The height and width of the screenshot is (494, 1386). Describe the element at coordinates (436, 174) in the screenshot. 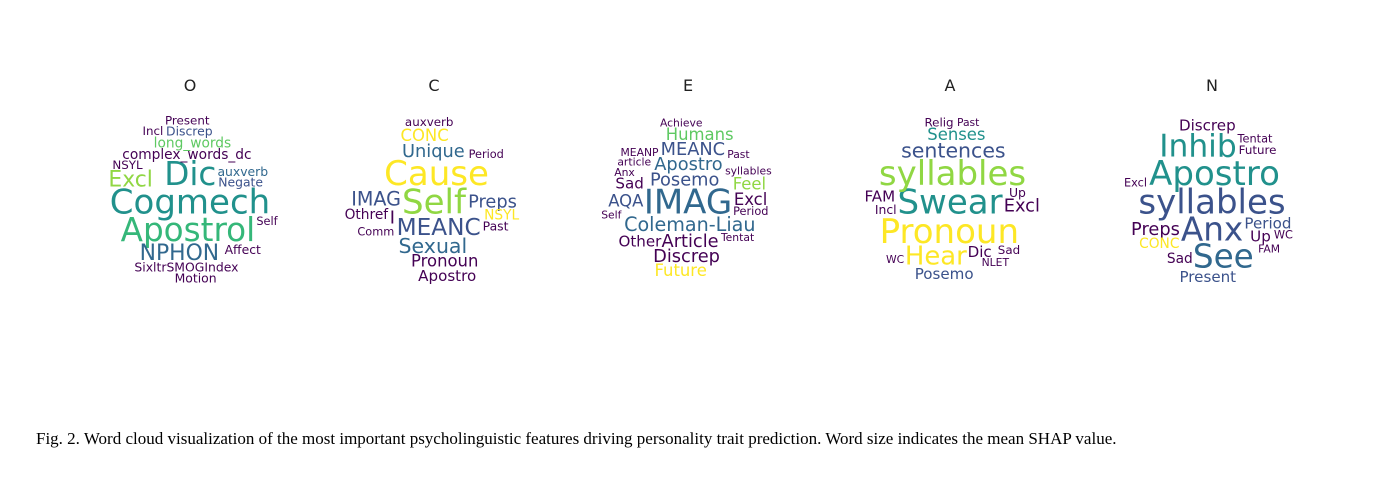

I see `wordcloud-word: Cause` at that location.